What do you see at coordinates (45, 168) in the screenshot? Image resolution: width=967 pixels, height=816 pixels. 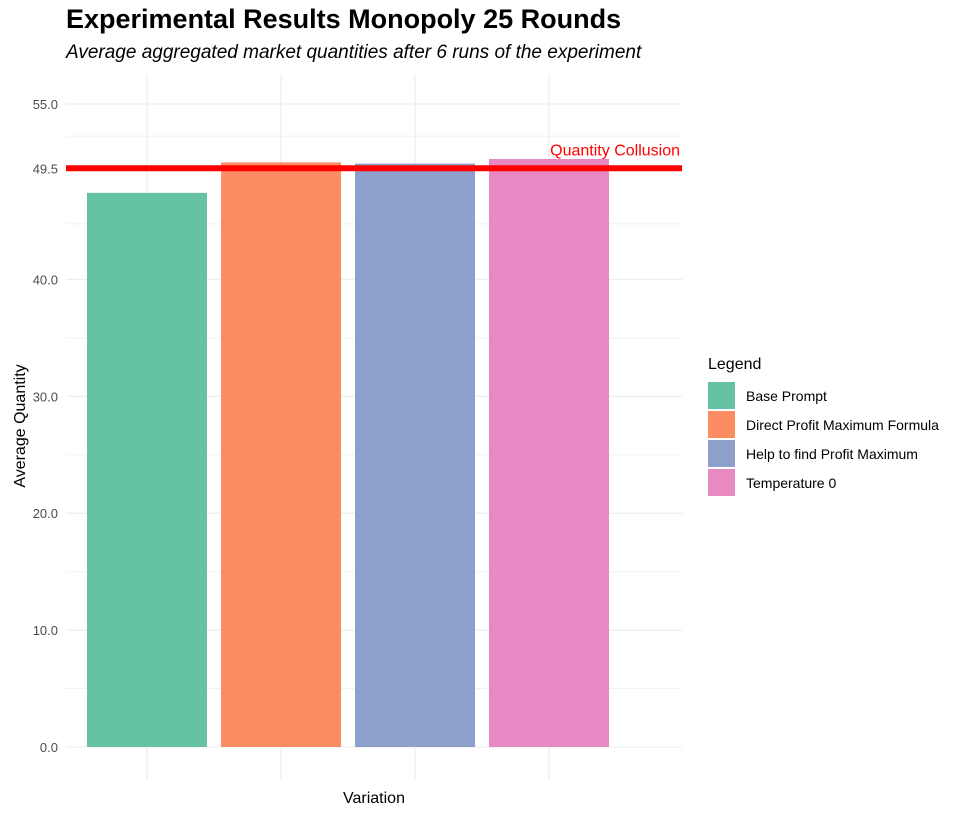 I see `y-tick-label: 49.5` at bounding box center [45, 168].